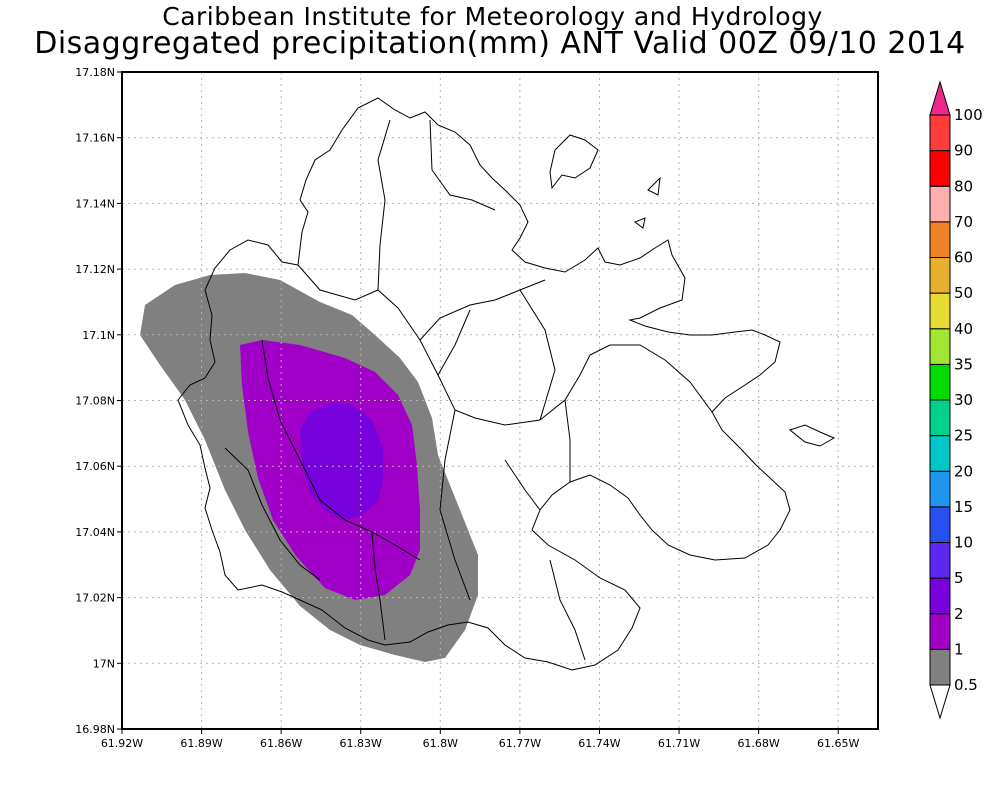  I want to click on colorbar-extend-low, so click(940, 702).